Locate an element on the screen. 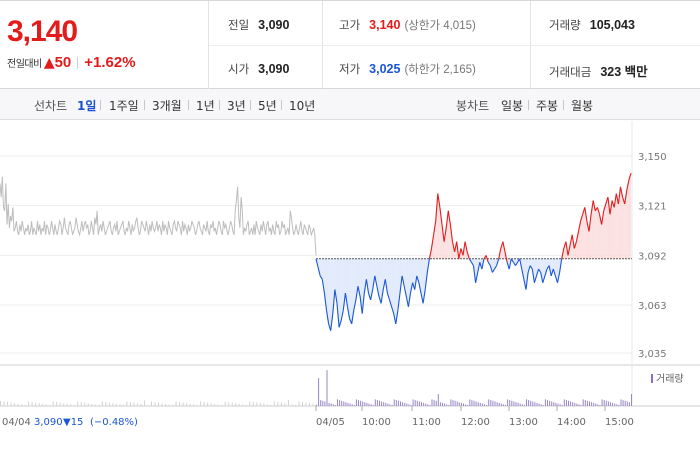 The width and height of the screenshot is (700, 450). series-prev-day-line is located at coordinates (158, 216).